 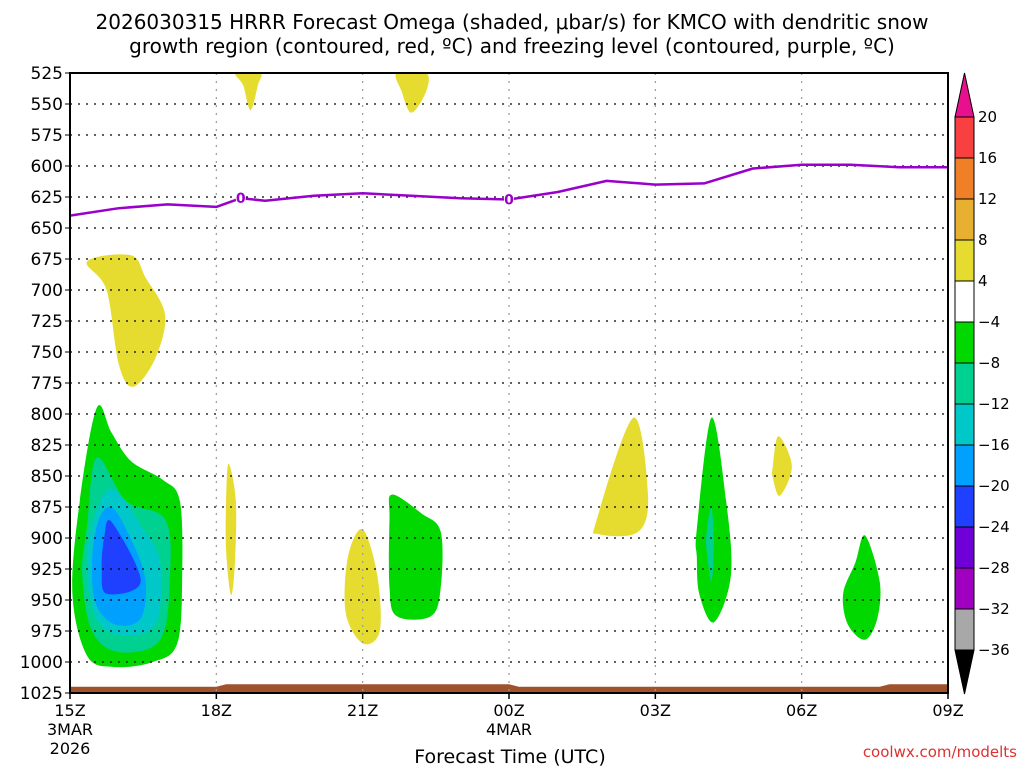 I want to click on colorbar-label: 16, so click(x=987, y=158).